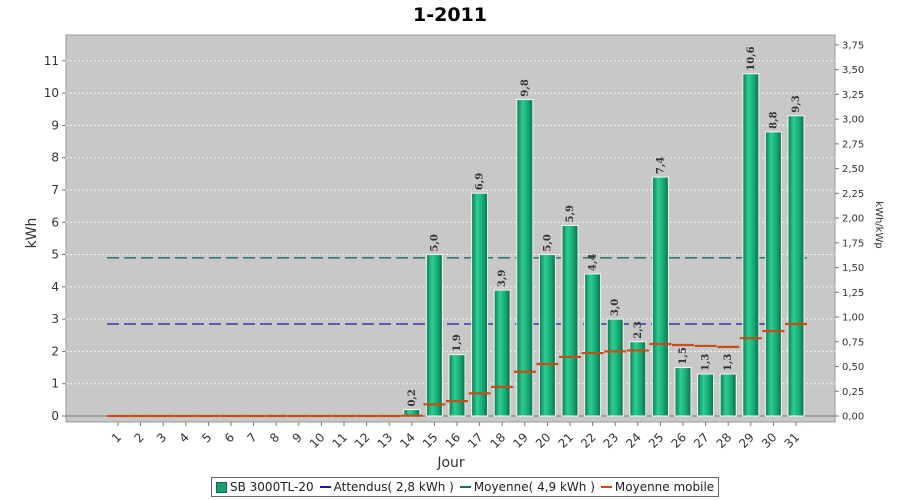 The width and height of the screenshot is (900, 500). What do you see at coordinates (751, 58) in the screenshot?
I see `data-label: 10,6` at bounding box center [751, 58].